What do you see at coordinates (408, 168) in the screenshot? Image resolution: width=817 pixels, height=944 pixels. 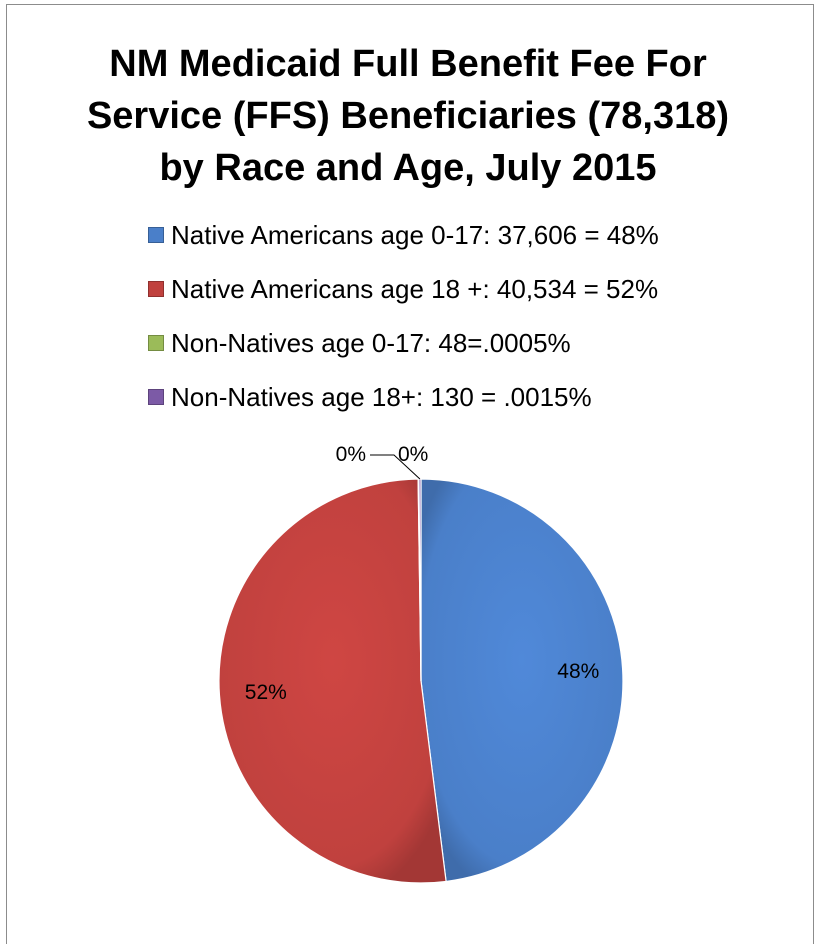 I see `chart-title-line-3: by Race and Age, July 2015` at bounding box center [408, 168].